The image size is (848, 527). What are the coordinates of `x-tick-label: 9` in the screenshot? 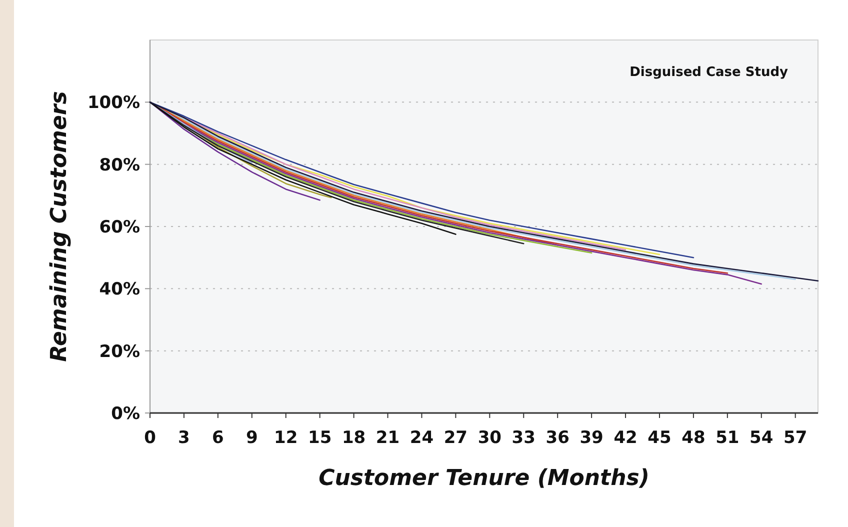 It's located at (252, 438).